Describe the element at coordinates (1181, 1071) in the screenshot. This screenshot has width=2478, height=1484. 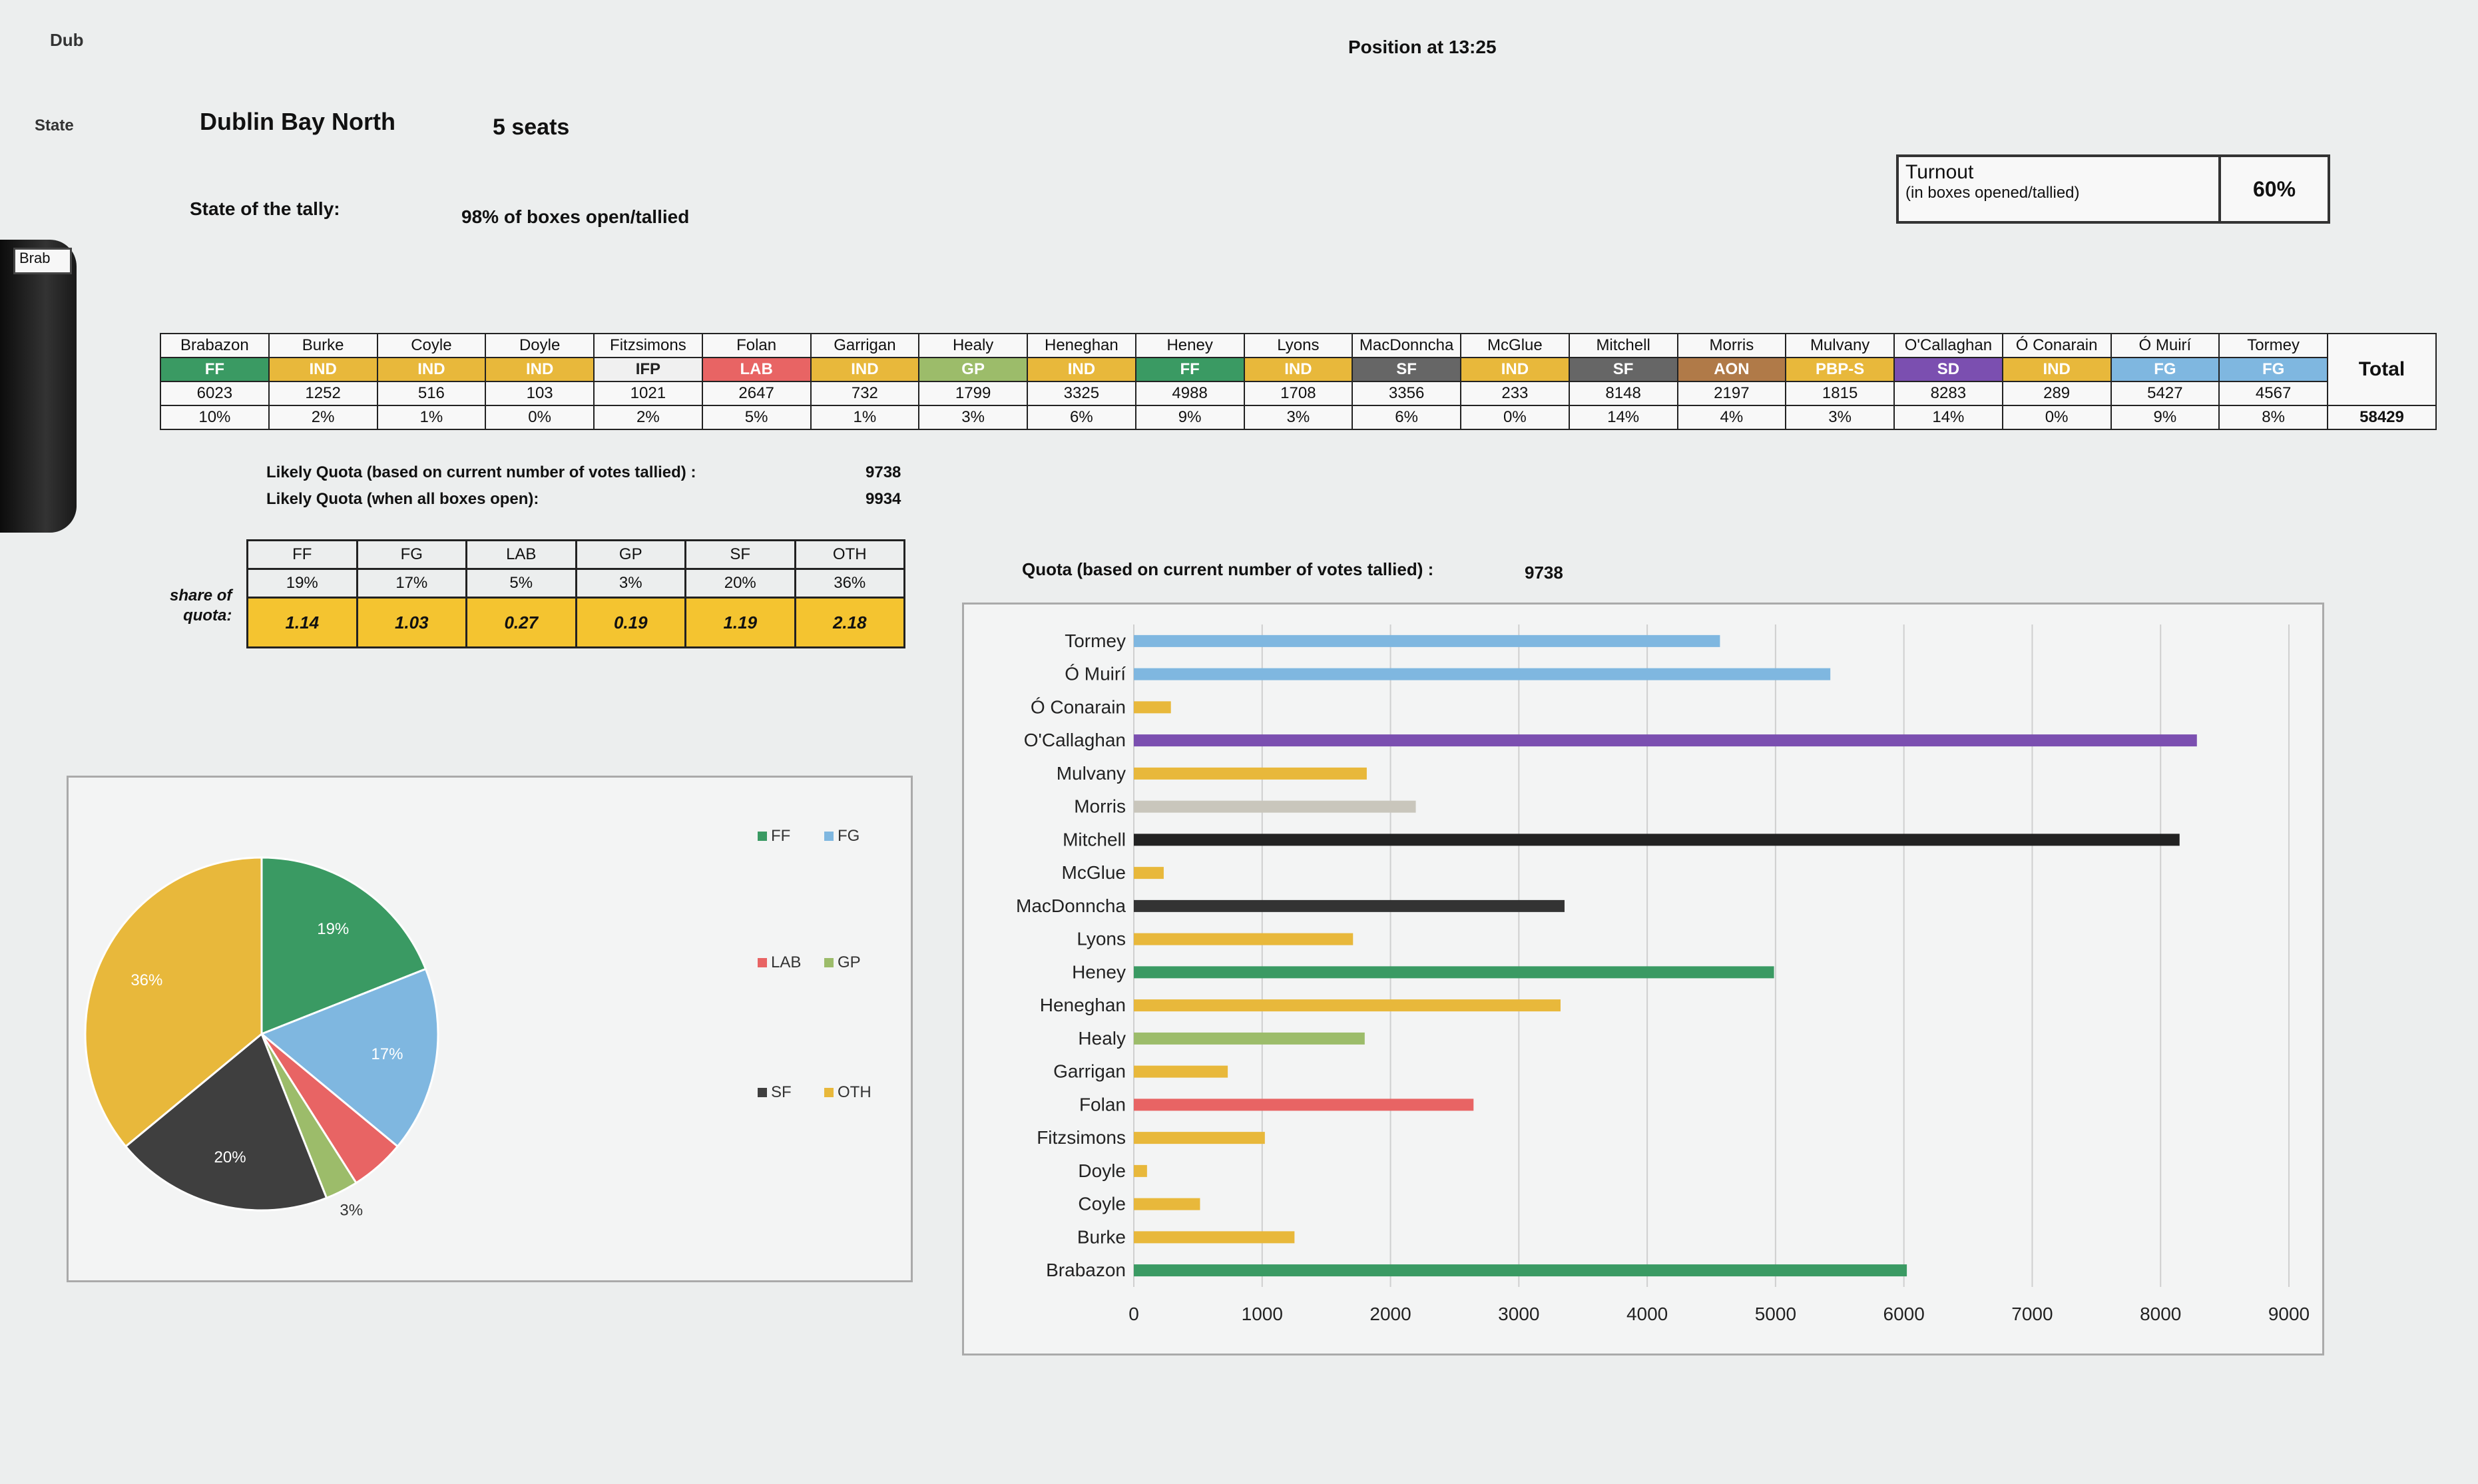
I see `bar-garrigan` at that location.